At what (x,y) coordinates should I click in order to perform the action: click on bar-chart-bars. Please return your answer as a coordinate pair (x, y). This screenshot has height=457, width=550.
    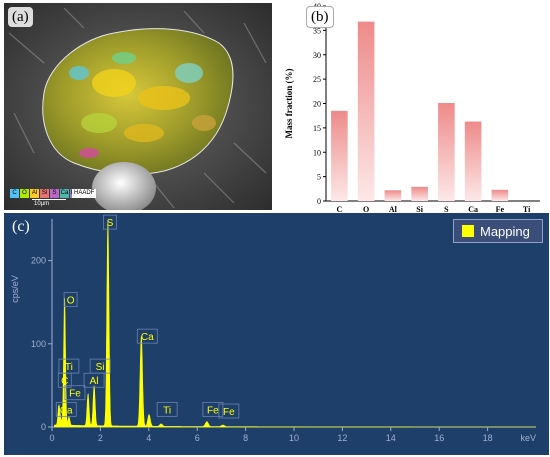
    Looking at the image, I should click on (420, 111).